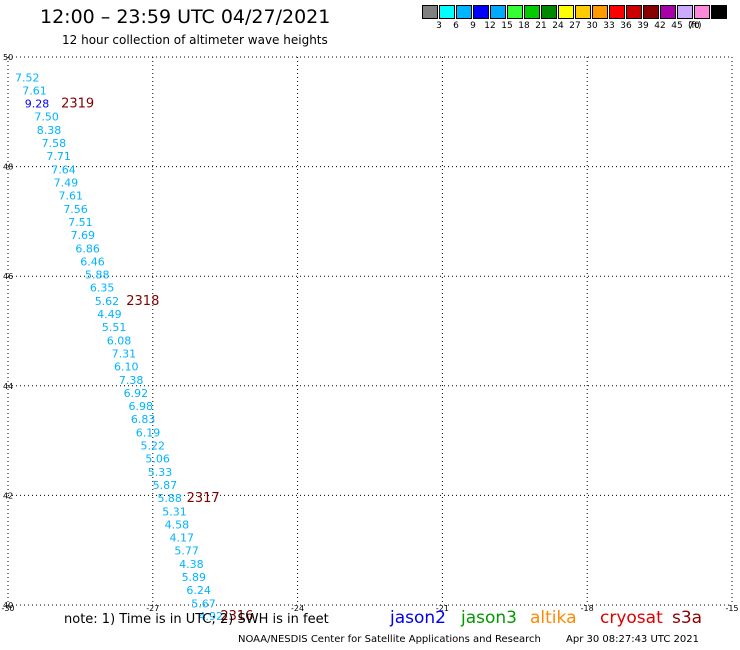 This screenshot has height=650, width=740. Describe the element at coordinates (660, 26) in the screenshot. I see `colorbar-label: 42` at that location.